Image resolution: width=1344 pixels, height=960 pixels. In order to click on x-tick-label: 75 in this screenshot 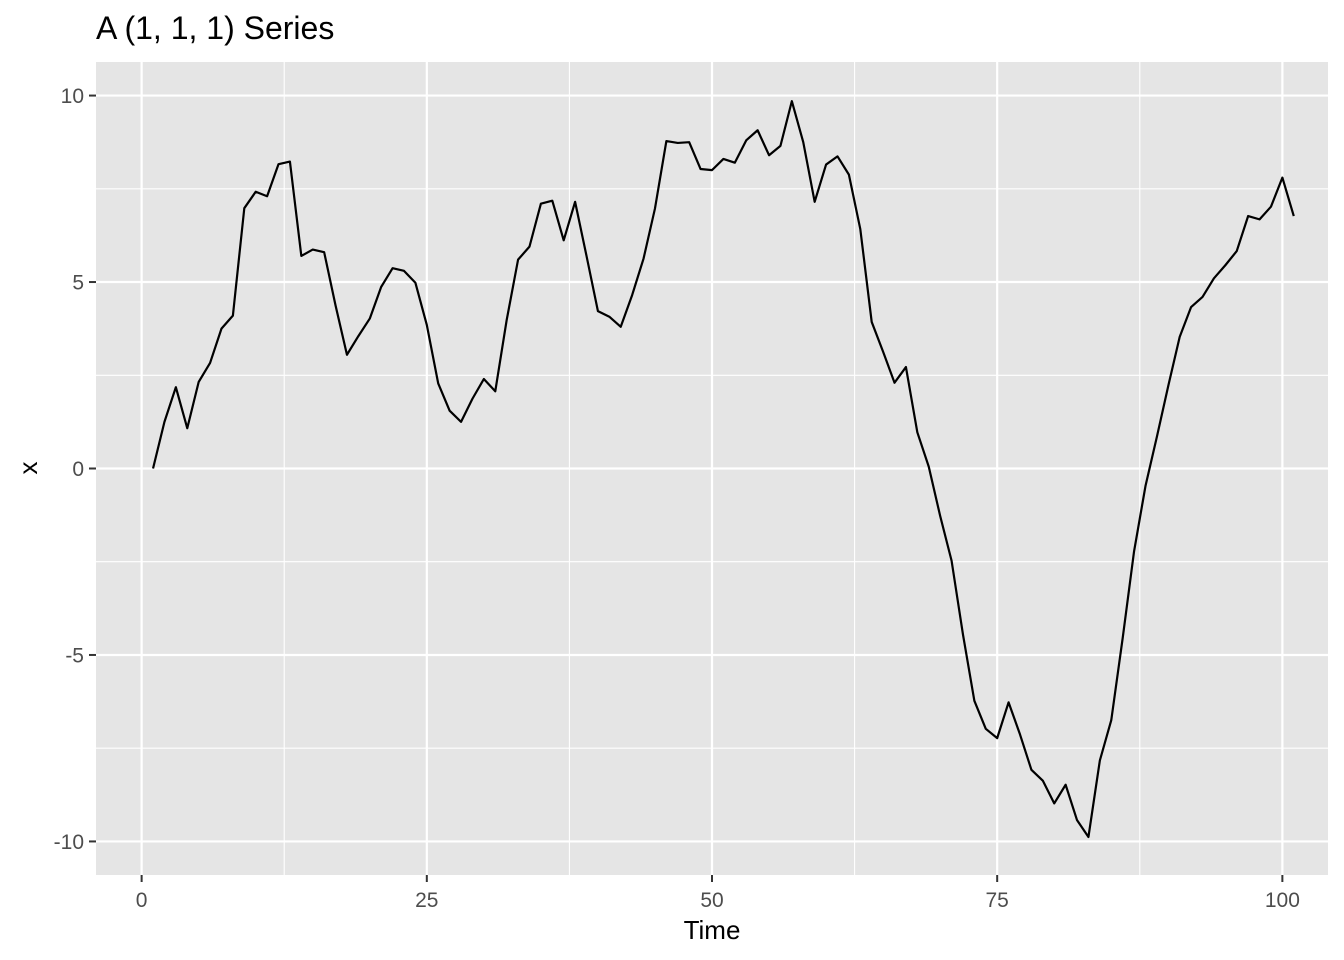, I will do `click(997, 900)`.